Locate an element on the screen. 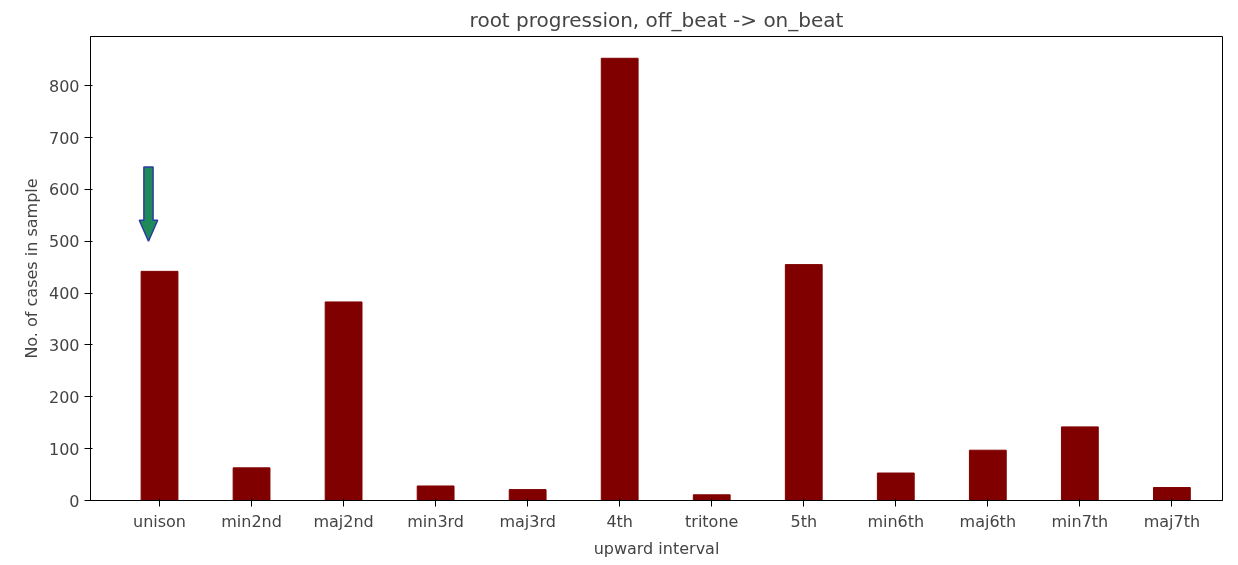 The height and width of the screenshot is (565, 1238). x-tick-label: maj6th is located at coordinates (988, 521).